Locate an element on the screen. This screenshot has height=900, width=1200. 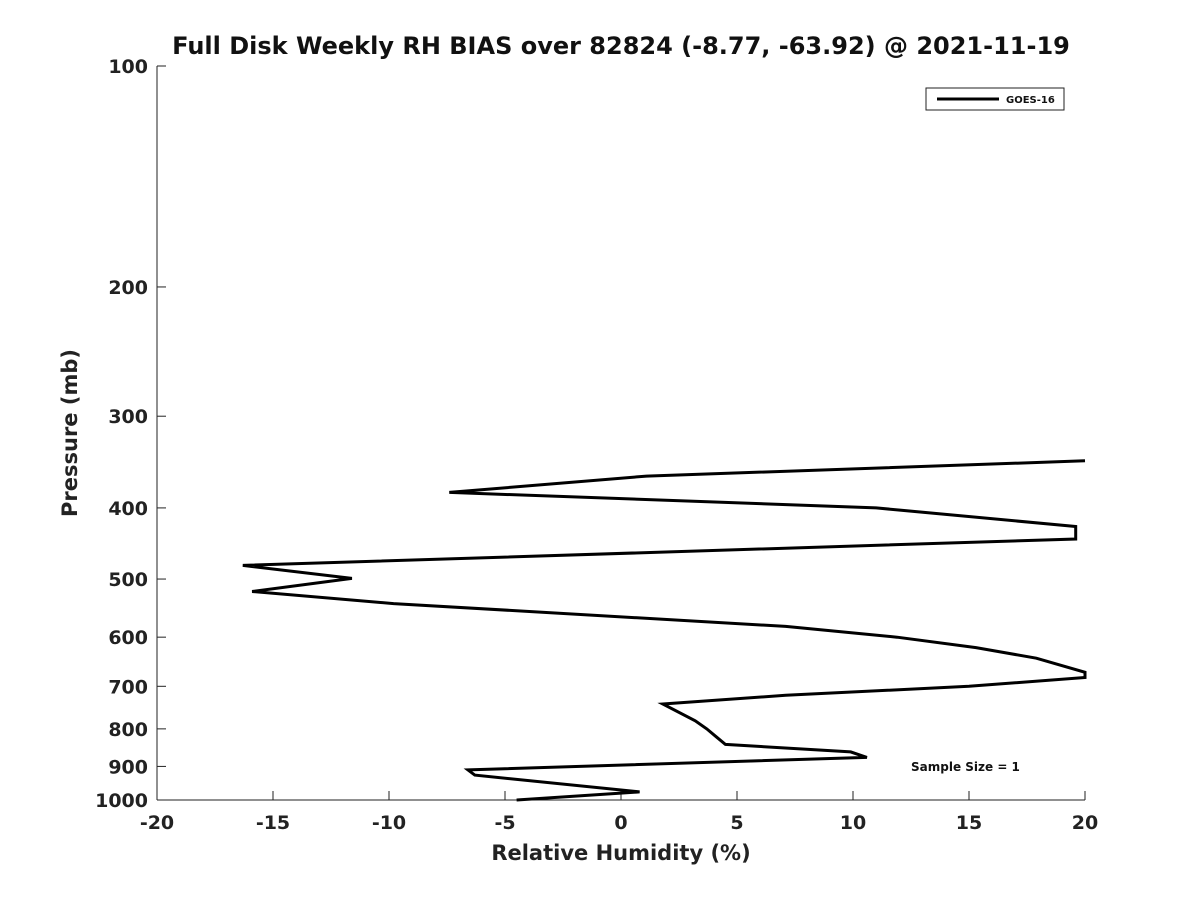
x-tick-label: -5 is located at coordinates (504, 823).